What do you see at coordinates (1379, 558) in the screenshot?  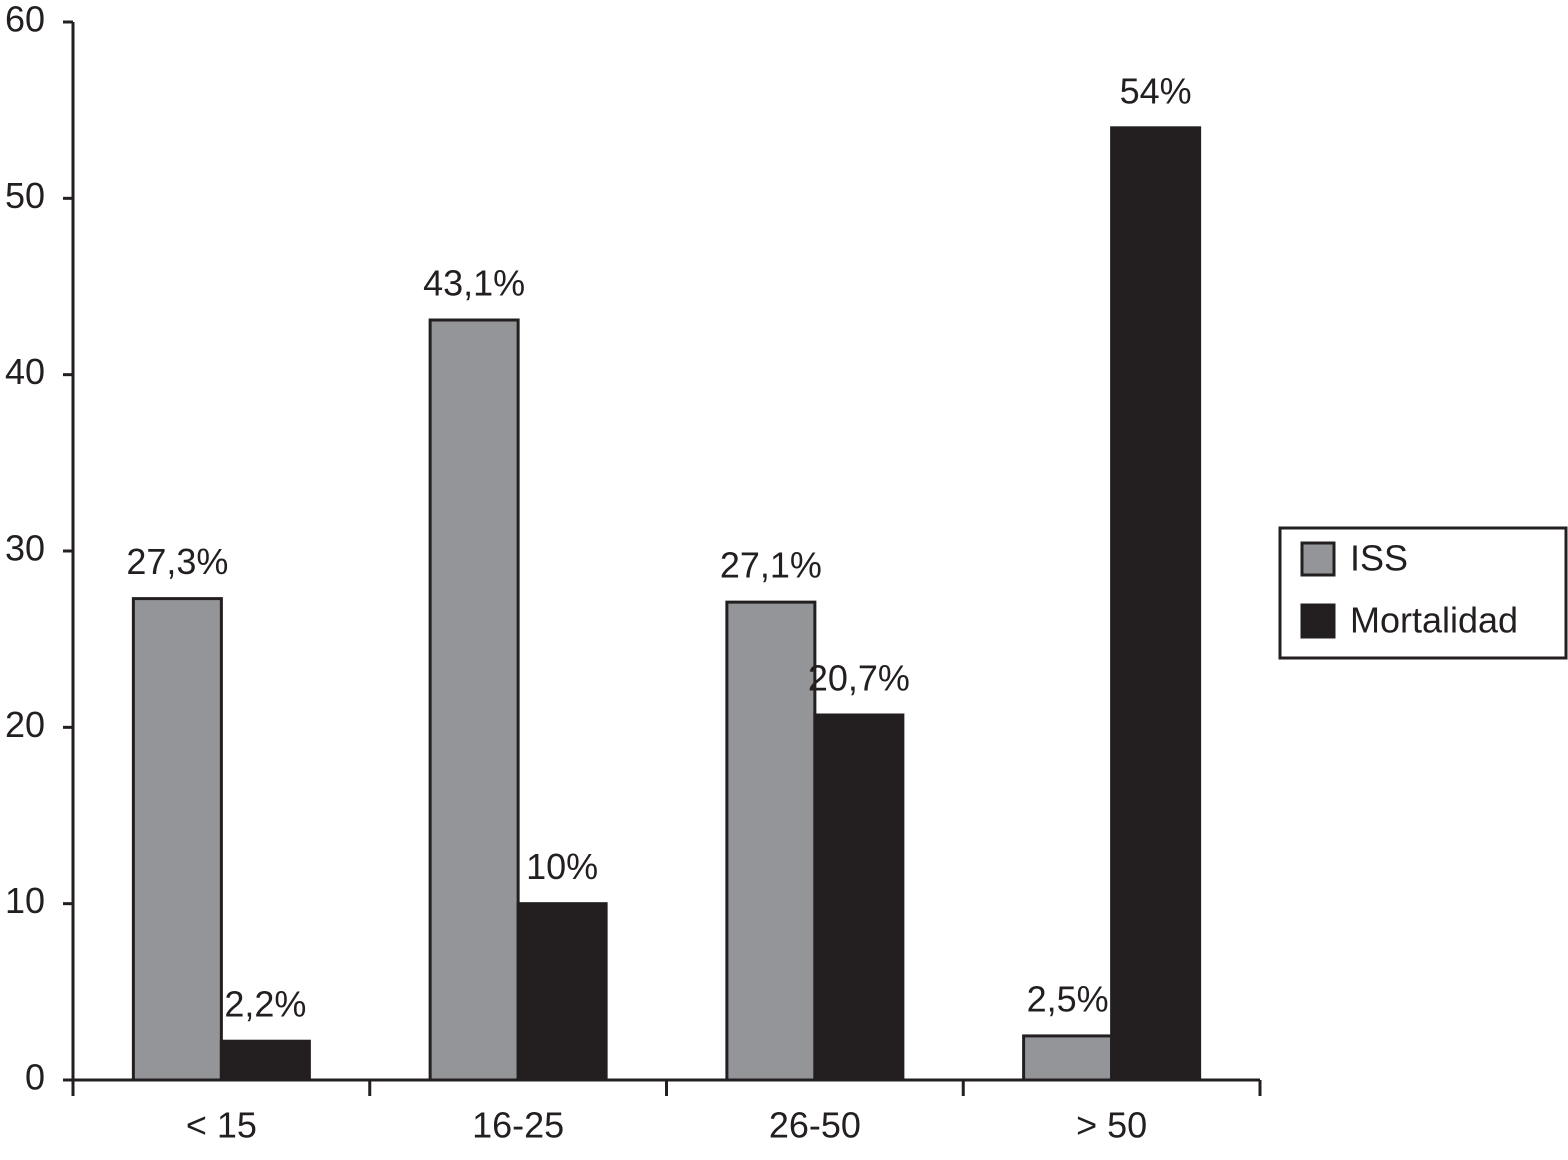 I see `legend-label: ISS` at bounding box center [1379, 558].